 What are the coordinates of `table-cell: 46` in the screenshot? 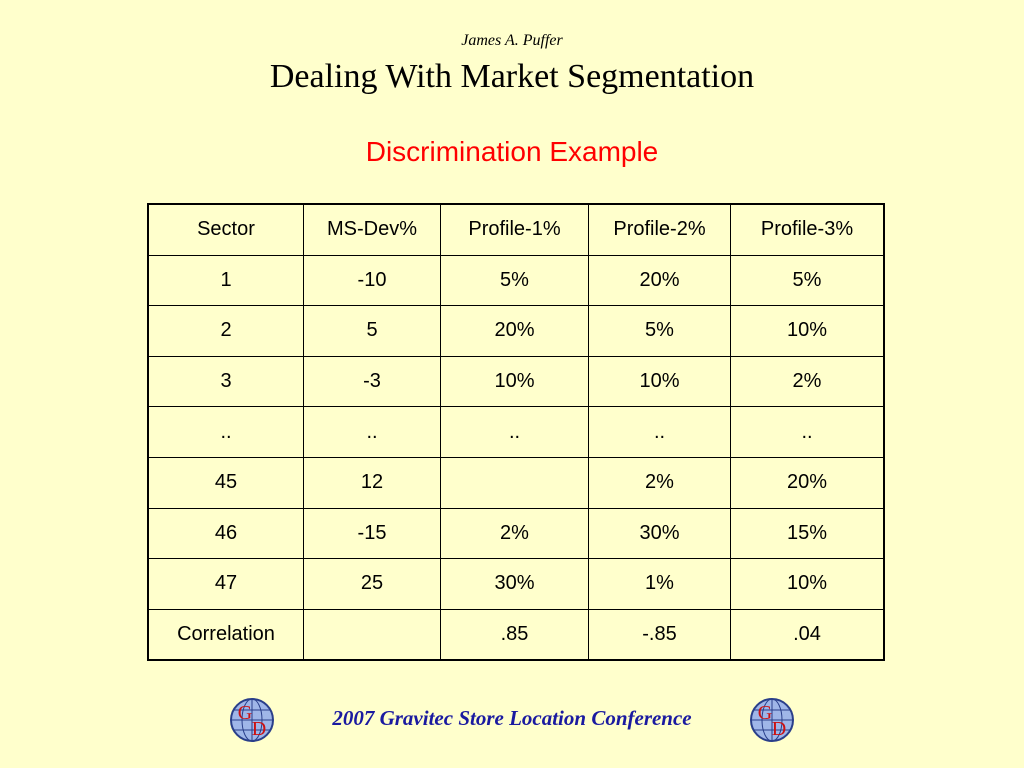 It's located at (225, 533).